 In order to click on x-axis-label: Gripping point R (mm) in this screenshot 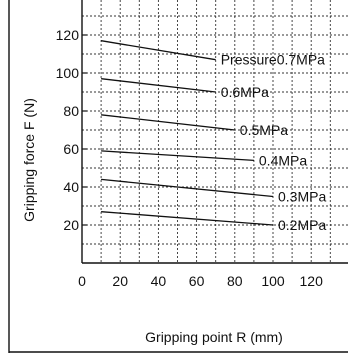, I will do `click(214, 337)`.